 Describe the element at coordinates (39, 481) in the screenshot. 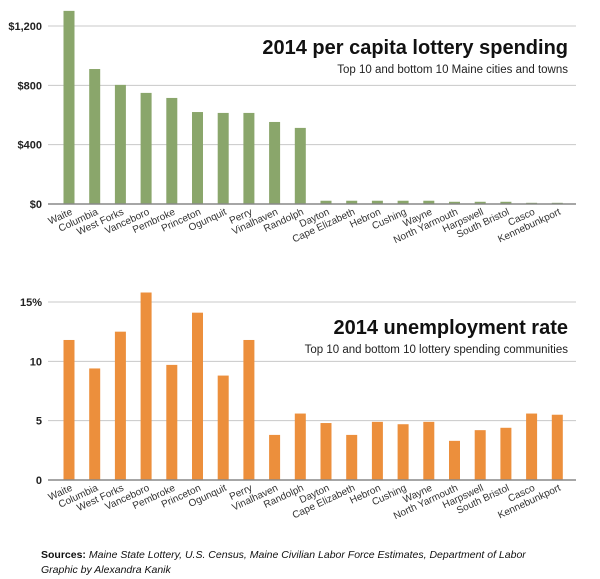

I see `unemployment-y-tick-label: 0` at that location.